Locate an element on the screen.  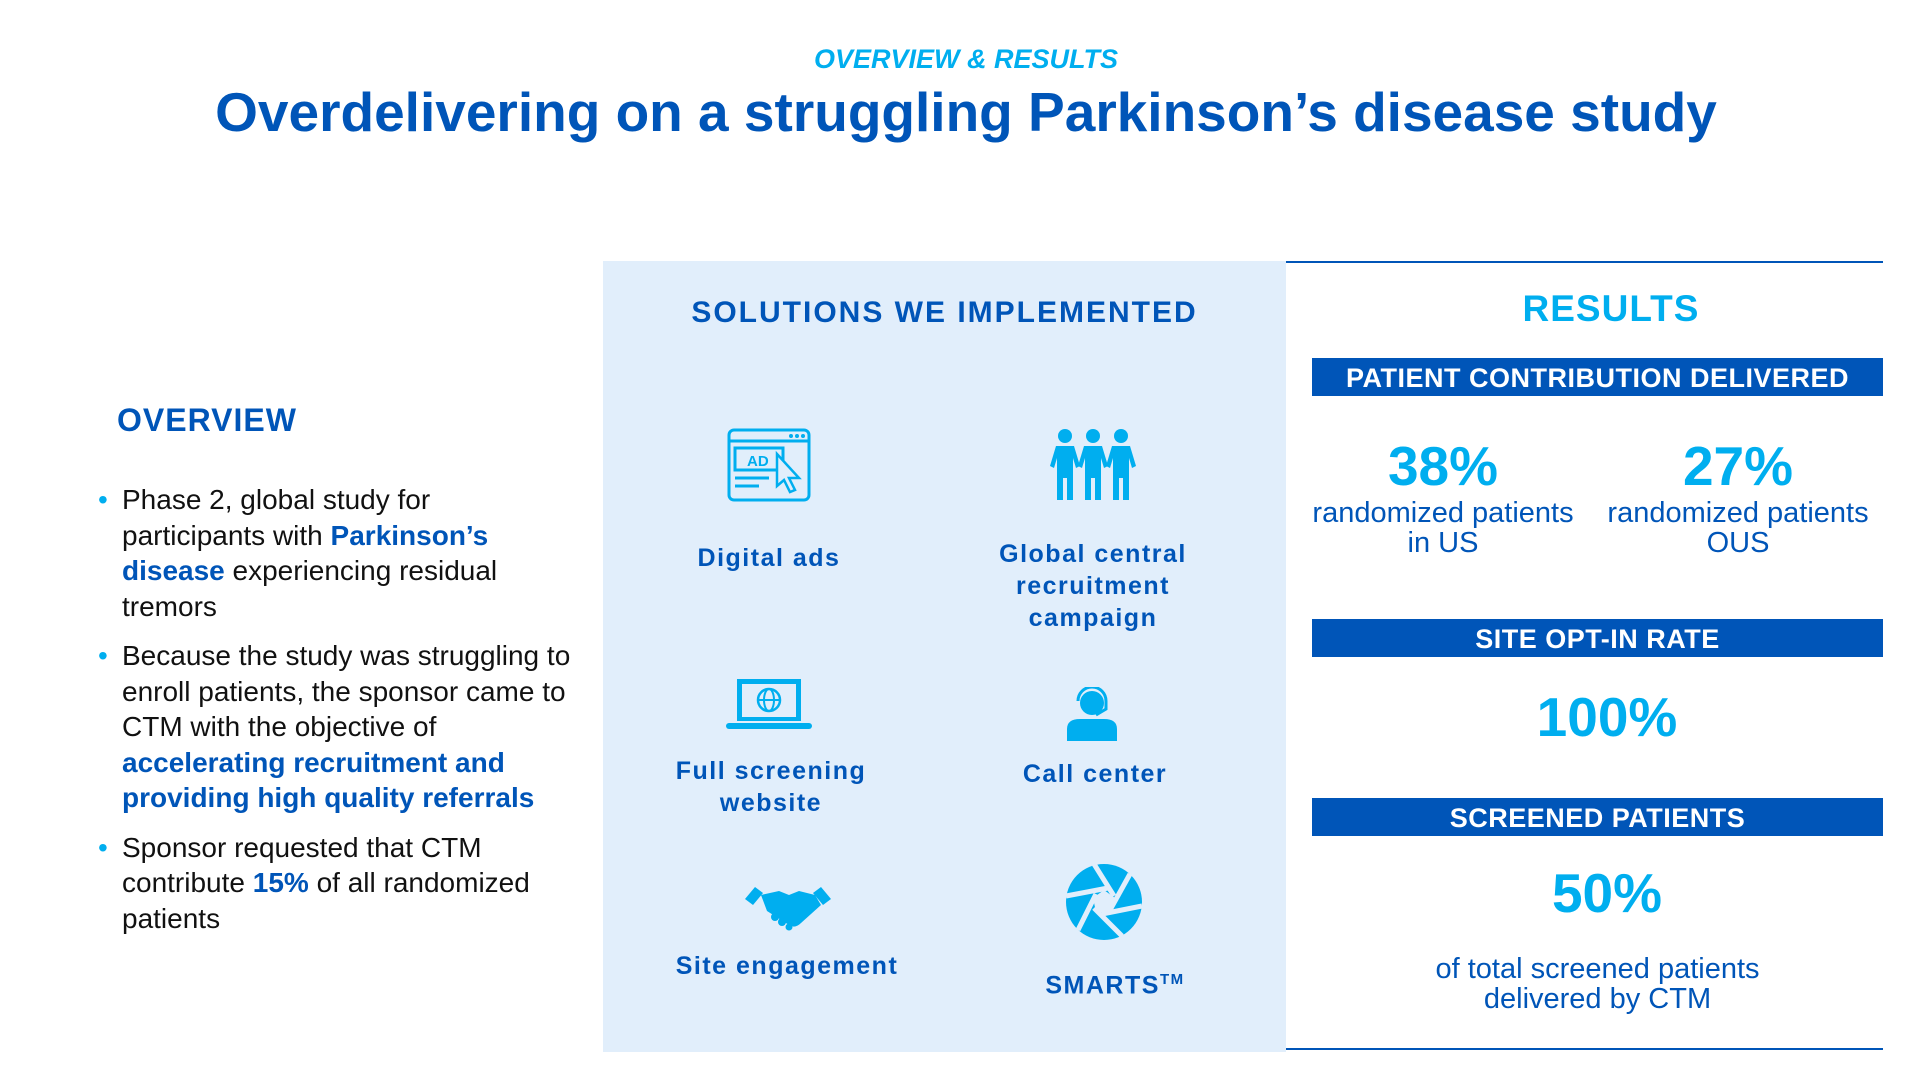
solution-digital-ads: Digital ads is located at coordinates (769, 558).